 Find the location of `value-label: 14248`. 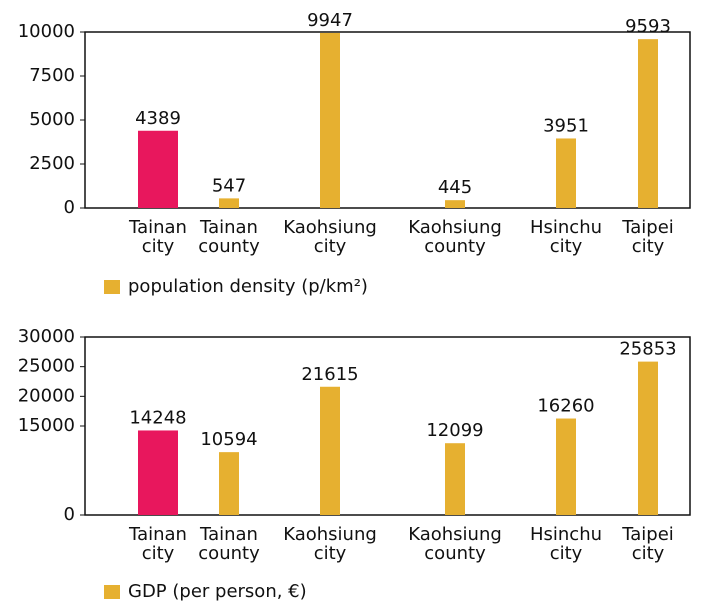

value-label: 14248 is located at coordinates (157, 417).